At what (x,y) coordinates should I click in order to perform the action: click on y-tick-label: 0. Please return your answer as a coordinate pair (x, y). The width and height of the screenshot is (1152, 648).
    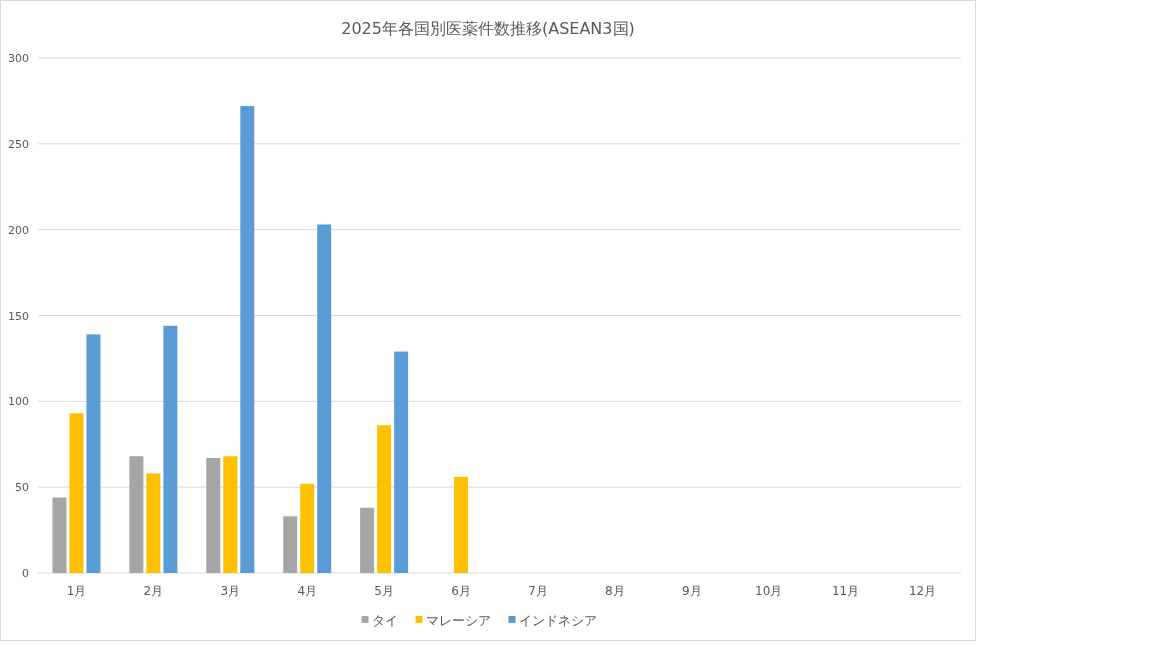
    Looking at the image, I should click on (25, 573).